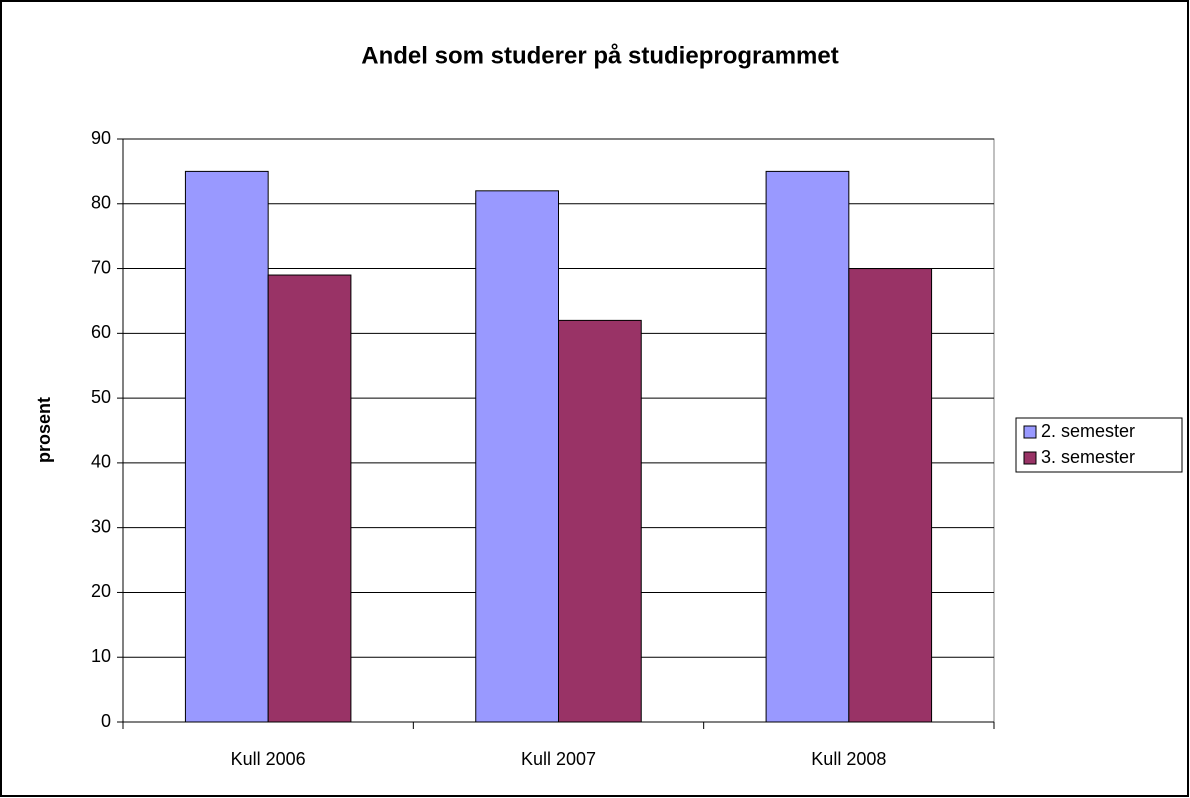 The width and height of the screenshot is (1190, 798). Describe the element at coordinates (101, 591) in the screenshot. I see `y-tick-label: 20` at that location.